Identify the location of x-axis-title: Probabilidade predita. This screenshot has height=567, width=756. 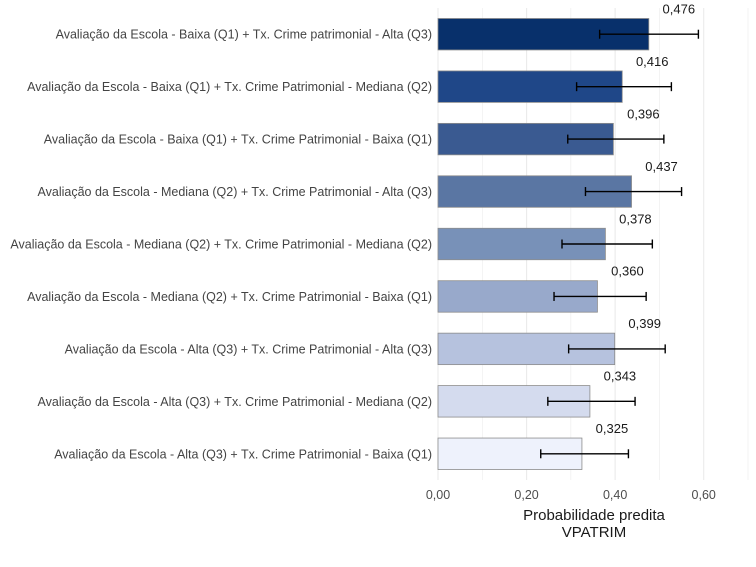
(594, 515).